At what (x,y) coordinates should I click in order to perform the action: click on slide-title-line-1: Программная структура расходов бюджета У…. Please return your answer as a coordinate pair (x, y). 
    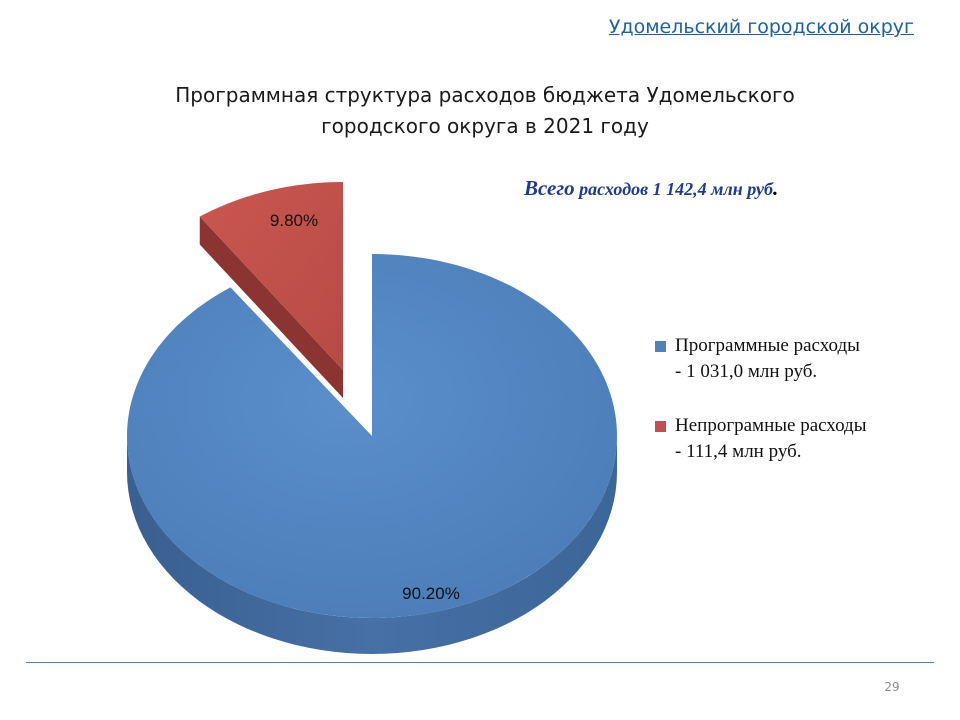
    Looking at the image, I should click on (485, 95).